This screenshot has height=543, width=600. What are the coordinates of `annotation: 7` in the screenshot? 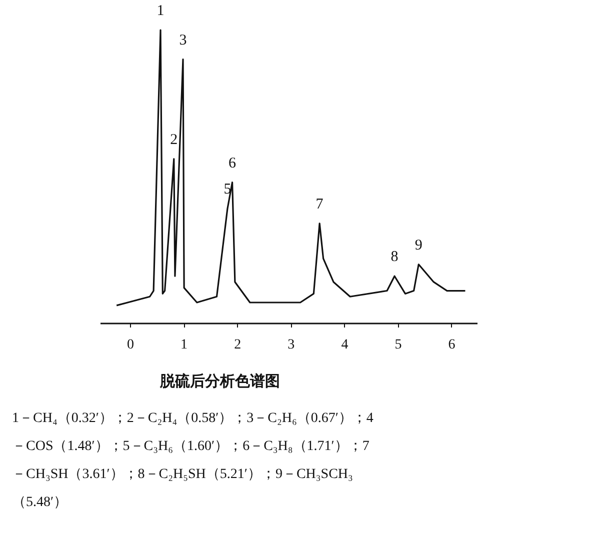 It's located at (320, 204).